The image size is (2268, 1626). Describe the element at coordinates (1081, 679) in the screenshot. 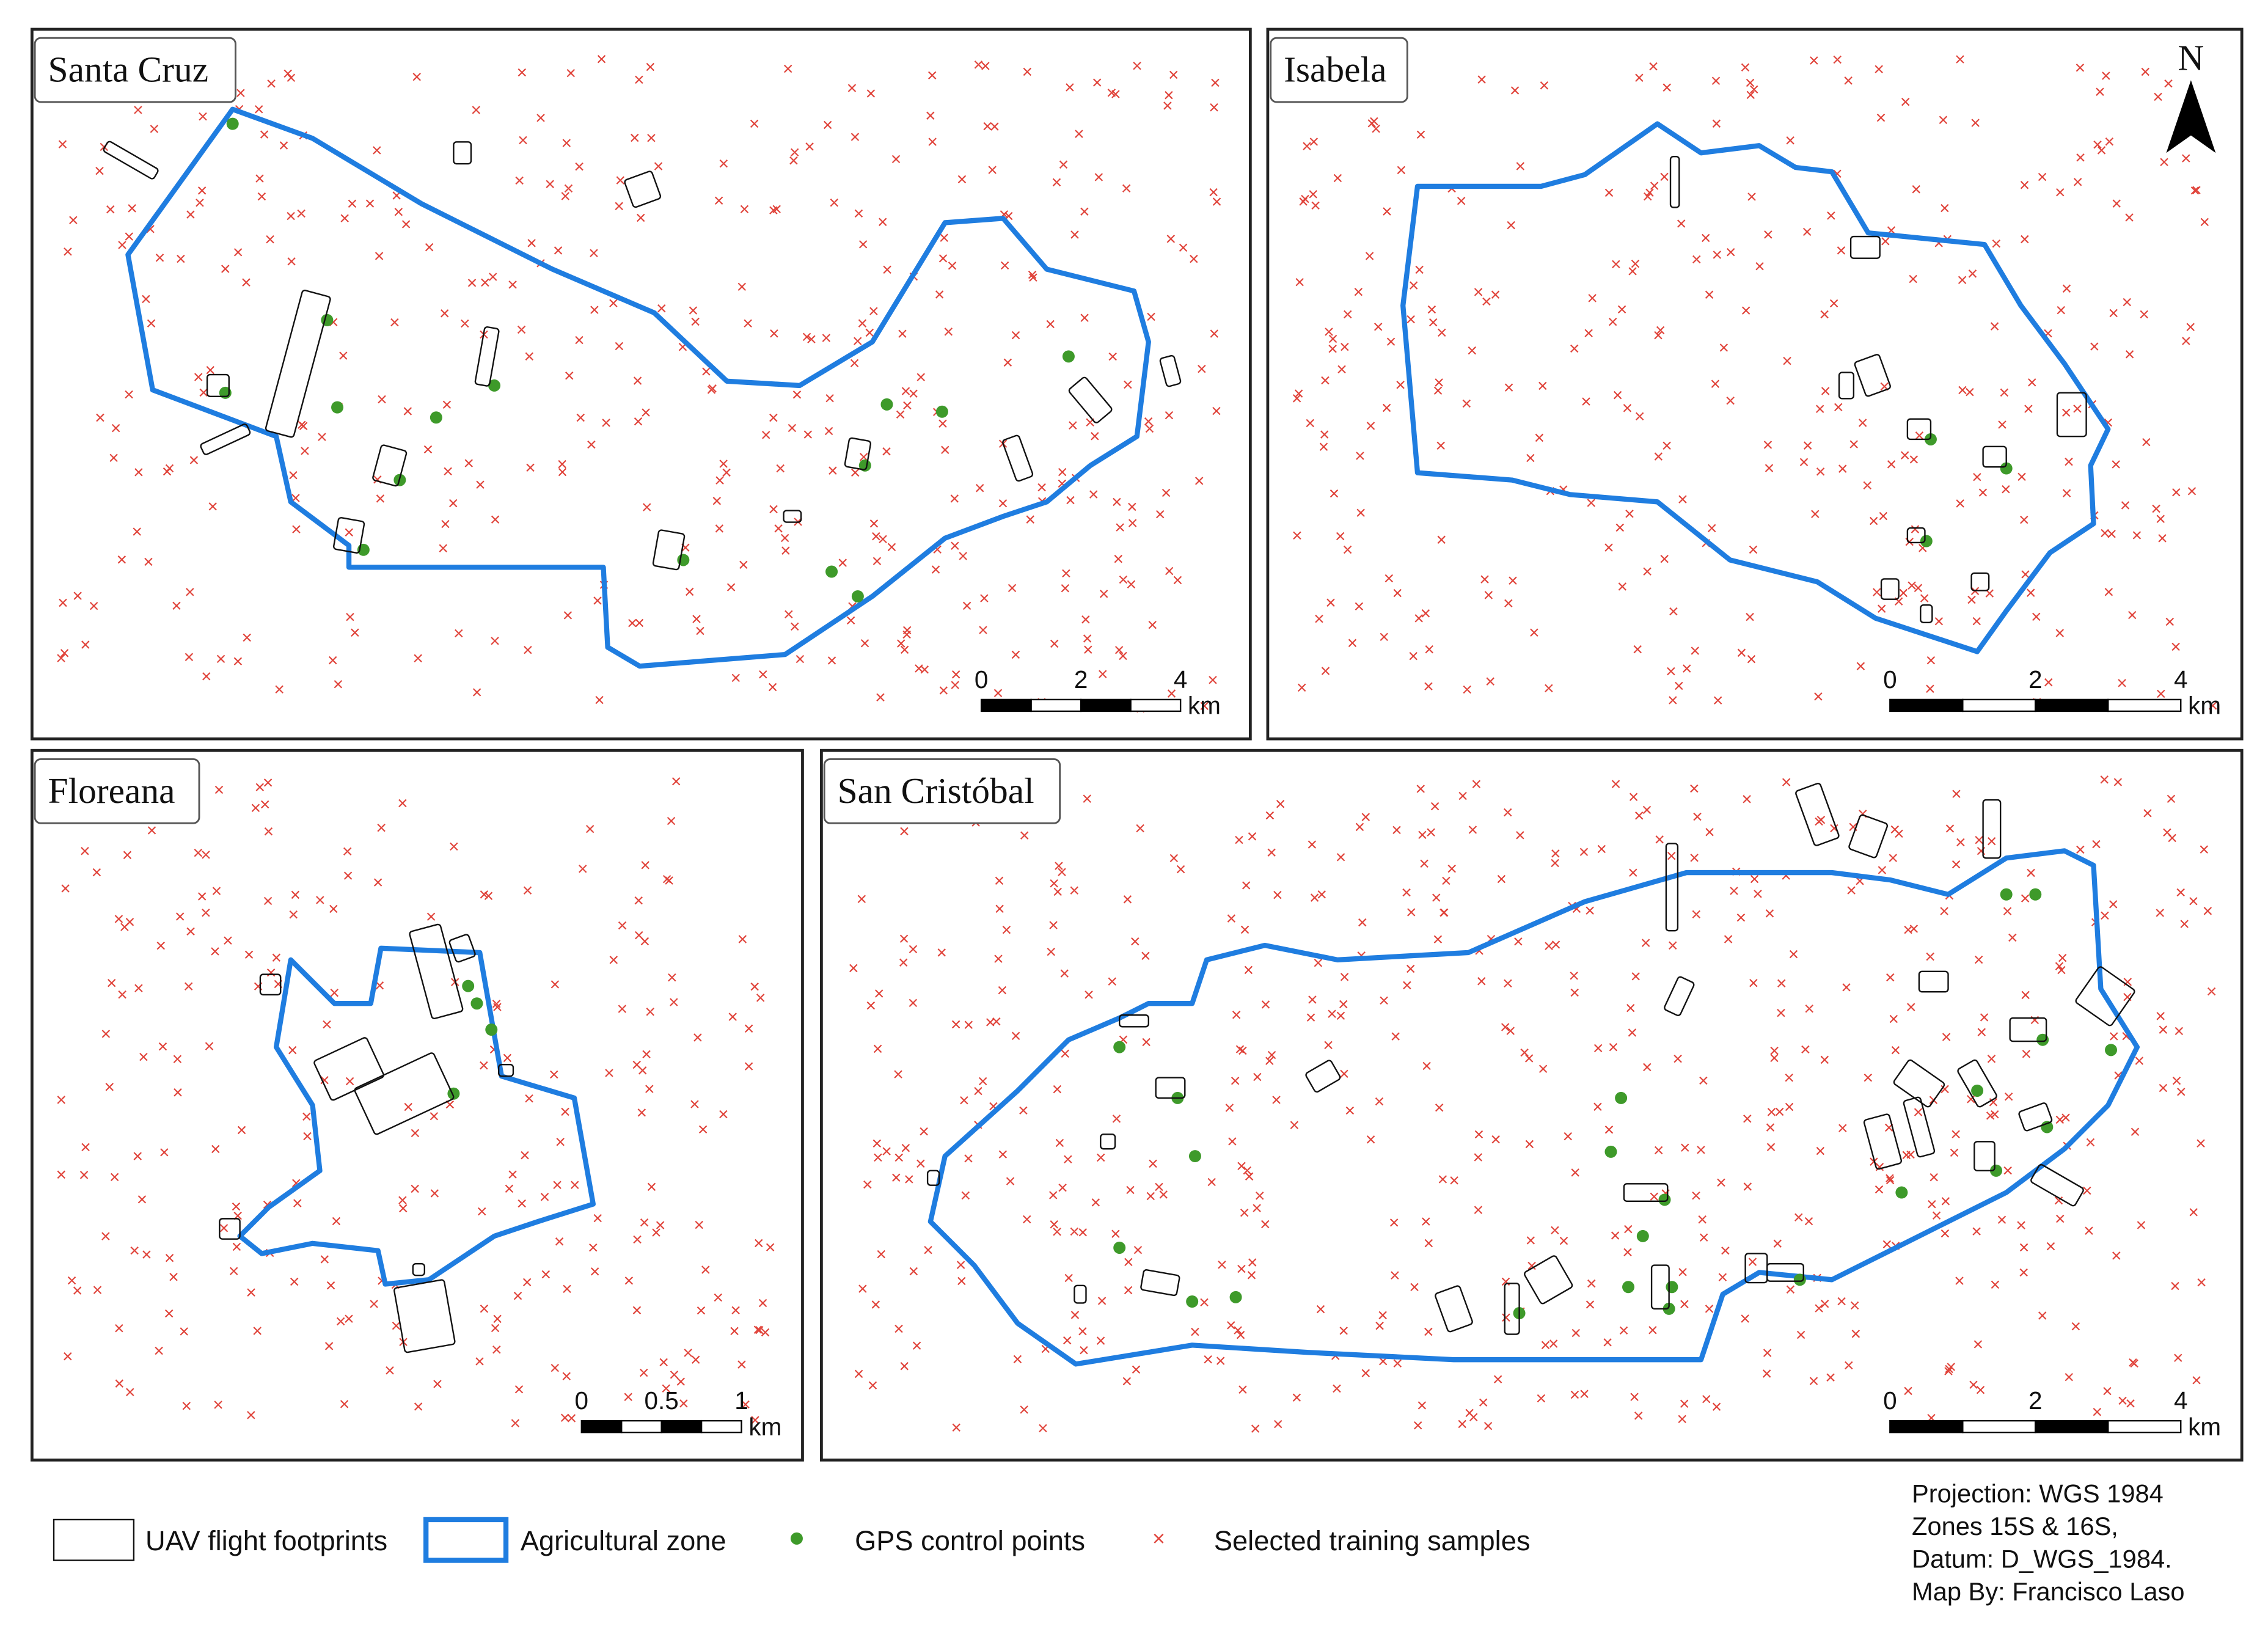

I see `scale-label: 2` at that location.